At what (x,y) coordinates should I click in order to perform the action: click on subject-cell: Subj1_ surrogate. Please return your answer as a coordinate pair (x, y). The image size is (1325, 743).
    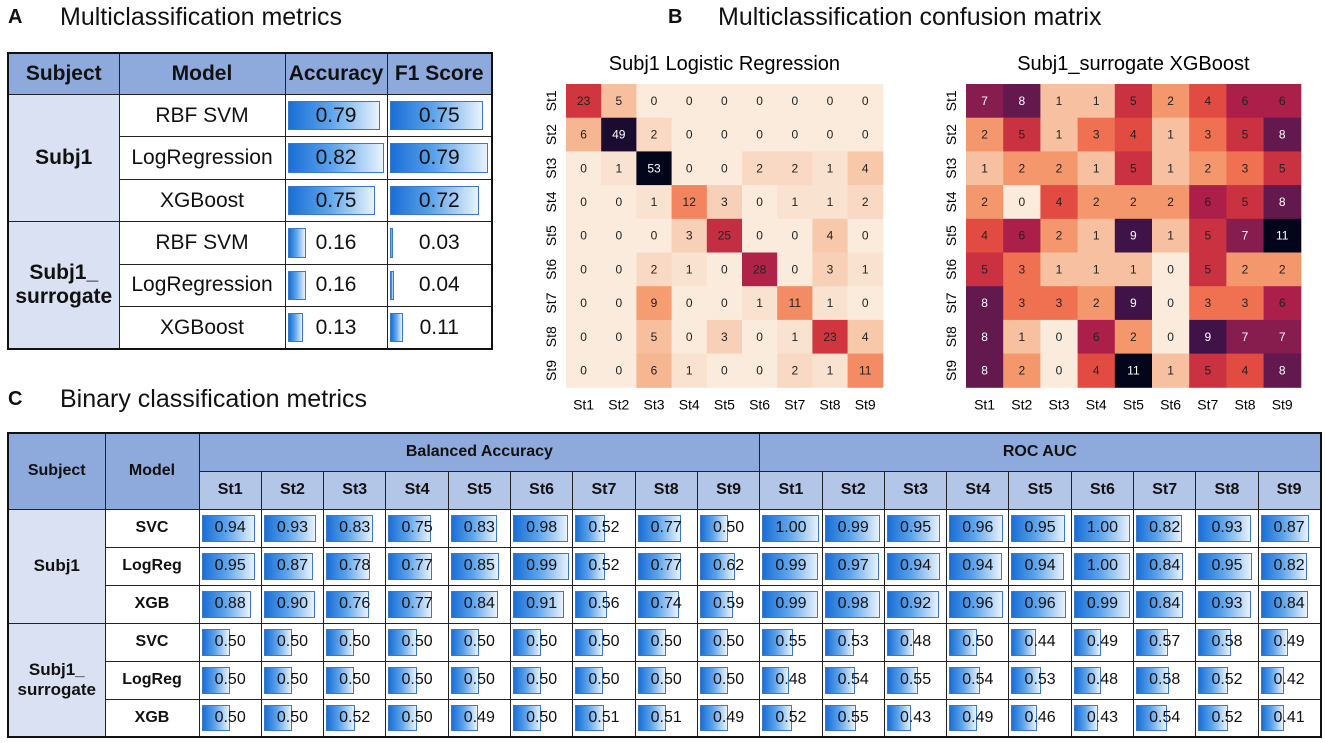
    Looking at the image, I should click on (63, 285).